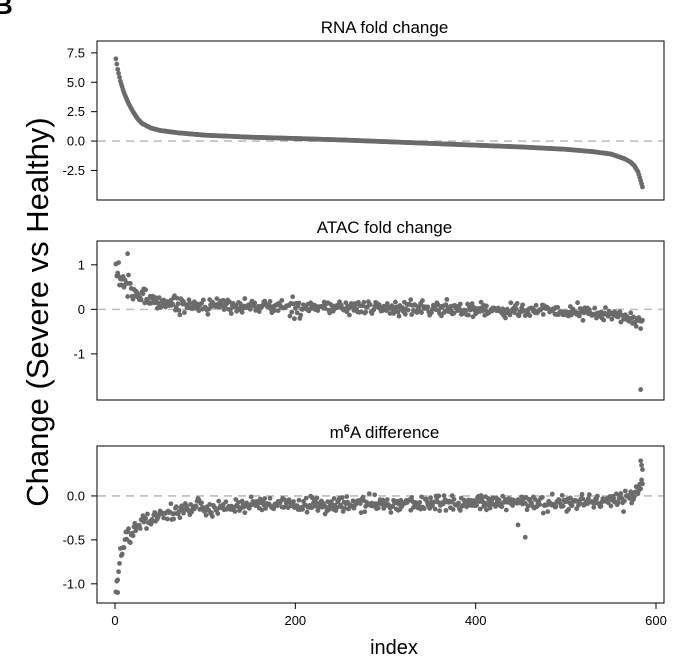 This screenshot has width=677, height=661. Describe the element at coordinates (385, 27) in the screenshot. I see `panel-title: RNA fold change` at that location.